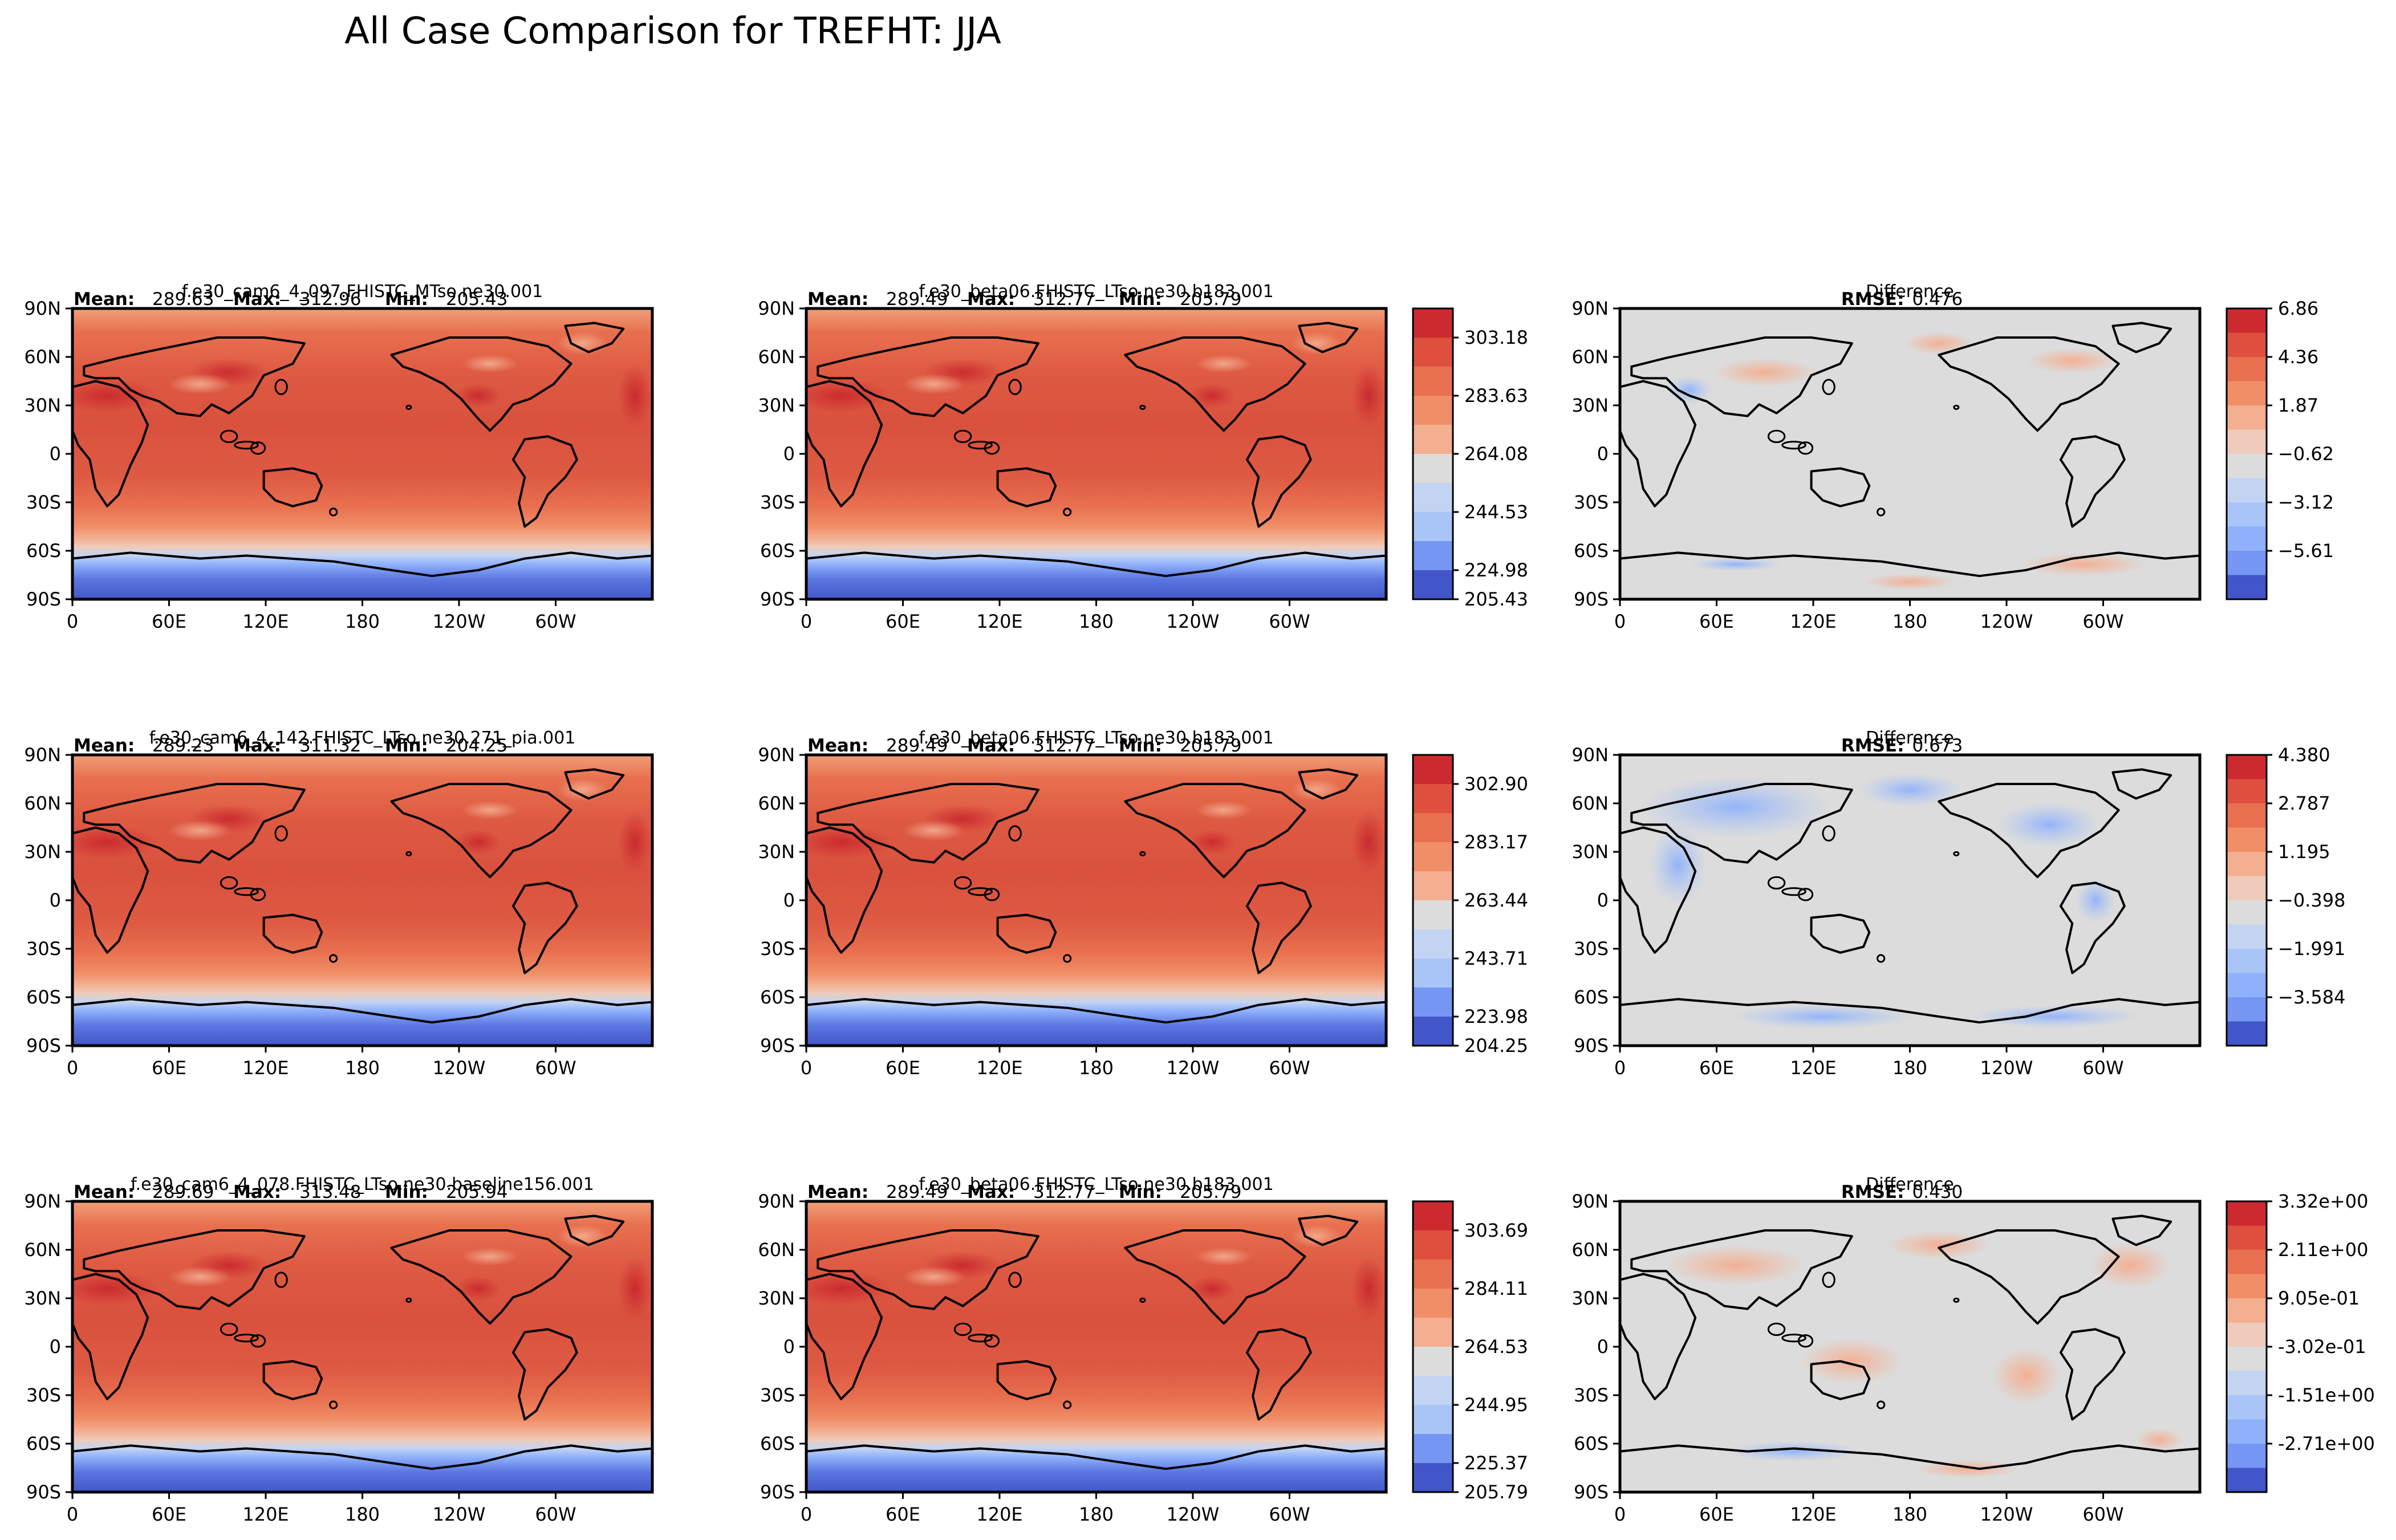 This screenshot has height=1540, width=2396. I want to click on colorbar-label: −5.61, so click(2306, 551).